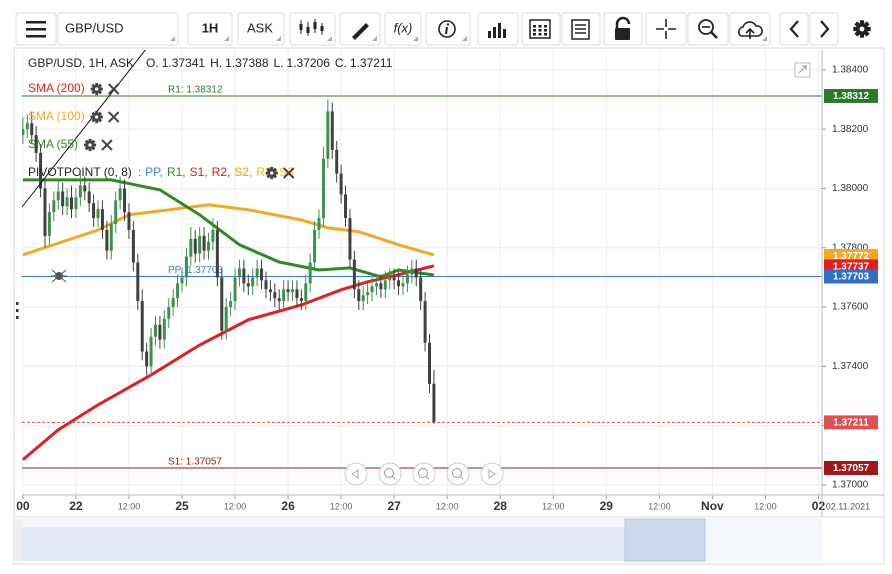 This screenshot has width=892, height=574. Describe the element at coordinates (623, 22) in the screenshot. I see `lock-icon` at that location.